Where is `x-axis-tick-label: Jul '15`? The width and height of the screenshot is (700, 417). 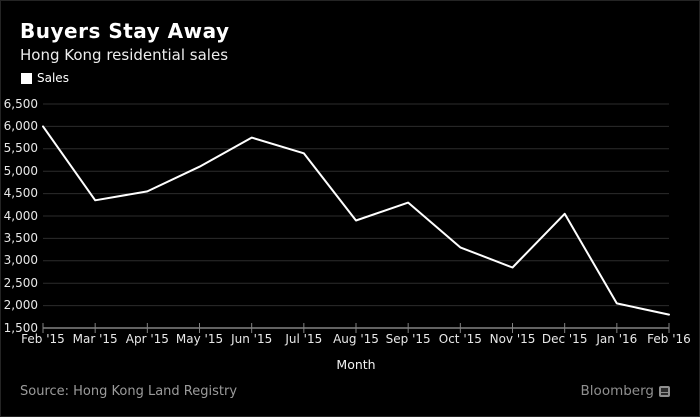
x-axis-tick-label: Jul '15 is located at coordinates (304, 339).